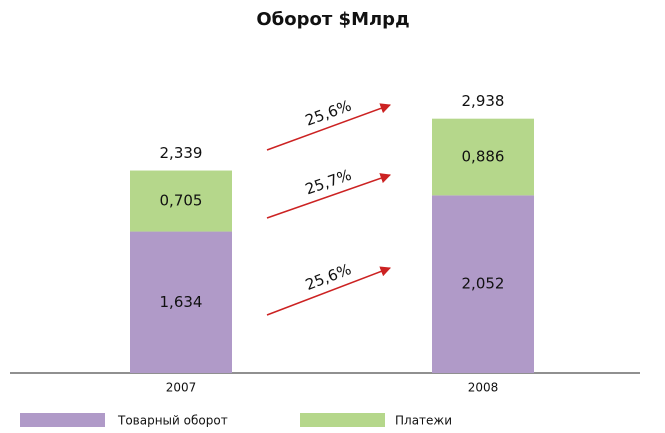  I want to click on value-label: 2,052, so click(483, 284).